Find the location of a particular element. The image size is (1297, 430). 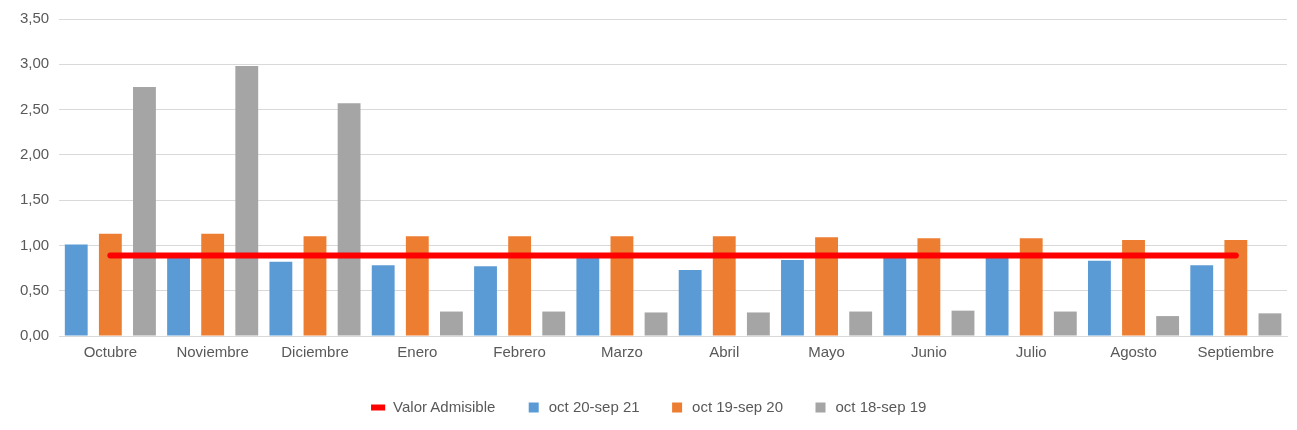

x-tick-label: Diciembre is located at coordinates (315, 352).